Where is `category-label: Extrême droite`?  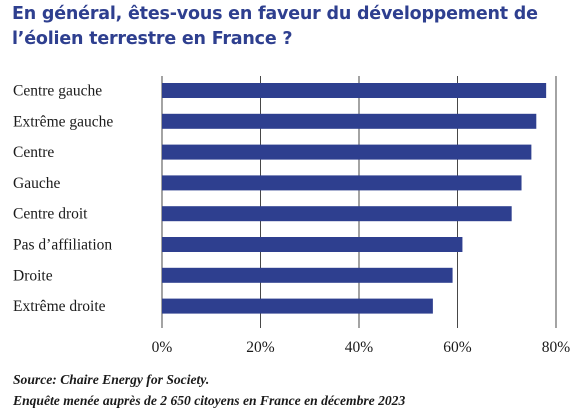 category-label: Extrême droite is located at coordinates (59, 306).